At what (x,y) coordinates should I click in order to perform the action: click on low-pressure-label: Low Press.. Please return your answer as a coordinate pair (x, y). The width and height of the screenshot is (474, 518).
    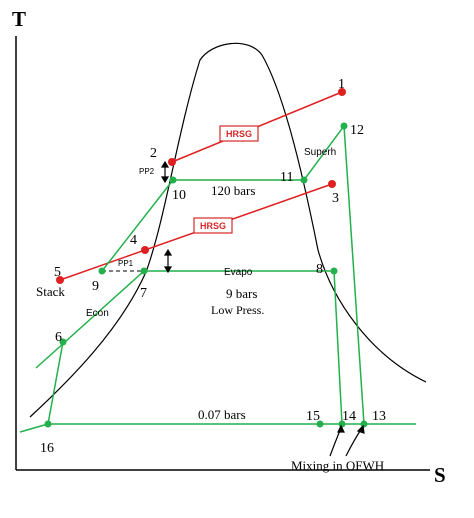
    Looking at the image, I should click on (237, 310).